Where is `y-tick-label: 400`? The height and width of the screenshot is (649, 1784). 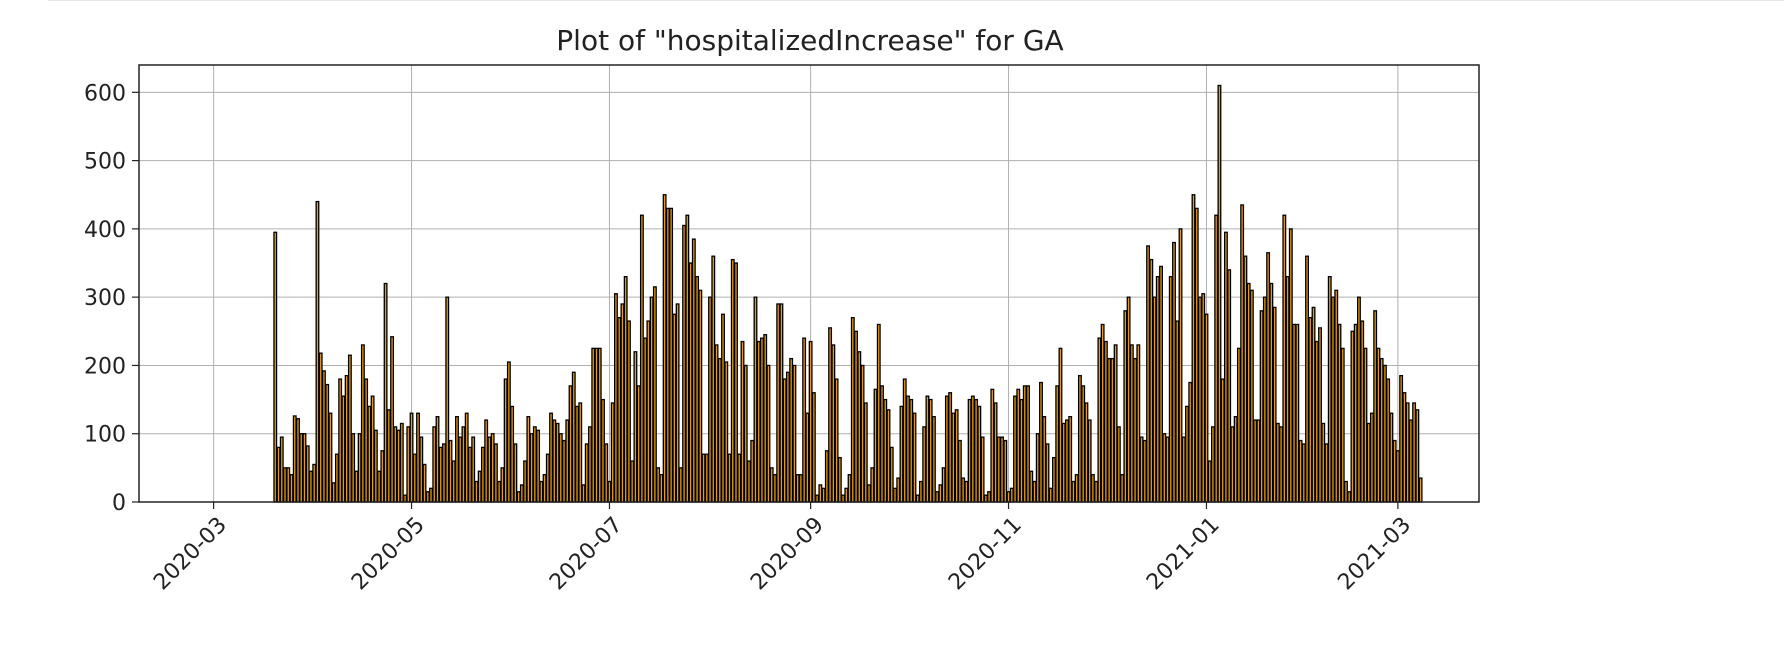 y-tick-label: 400 is located at coordinates (105, 230).